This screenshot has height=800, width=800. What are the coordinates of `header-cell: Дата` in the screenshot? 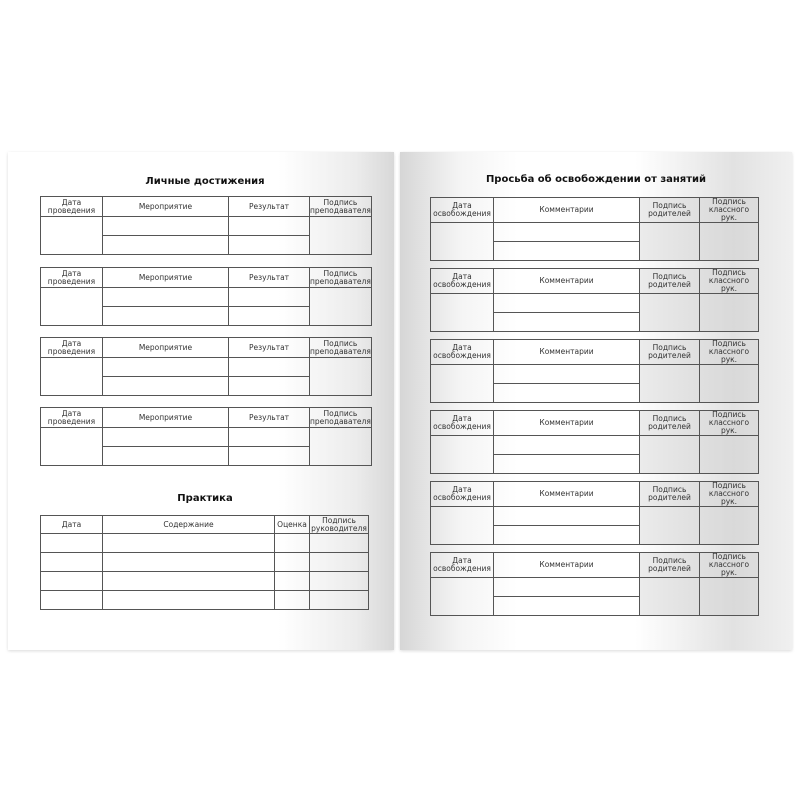 It's located at (71, 524).